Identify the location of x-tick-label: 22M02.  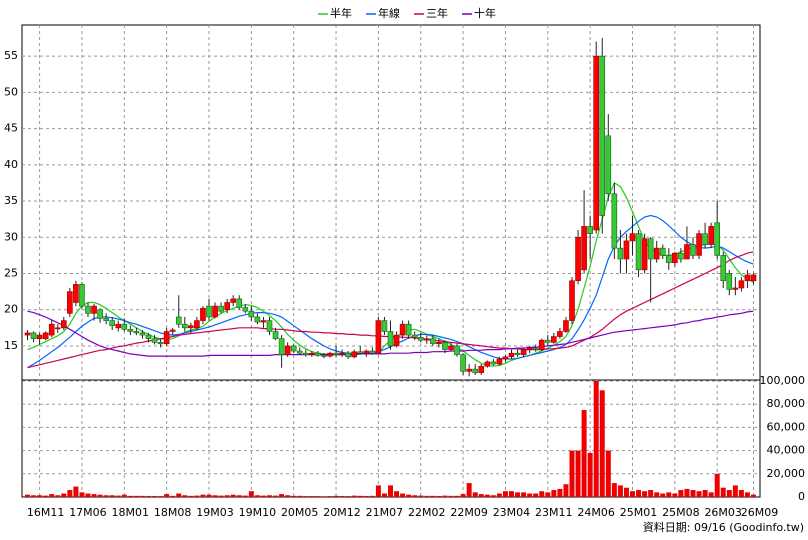
(427, 512).